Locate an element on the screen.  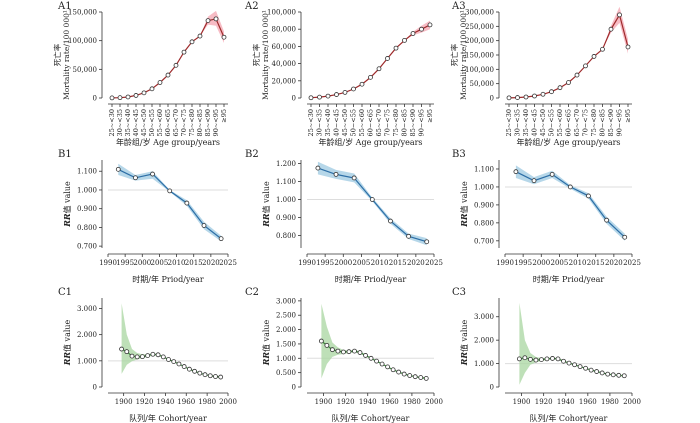
x-tick-label: 1990 is located at coordinates (108, 263).